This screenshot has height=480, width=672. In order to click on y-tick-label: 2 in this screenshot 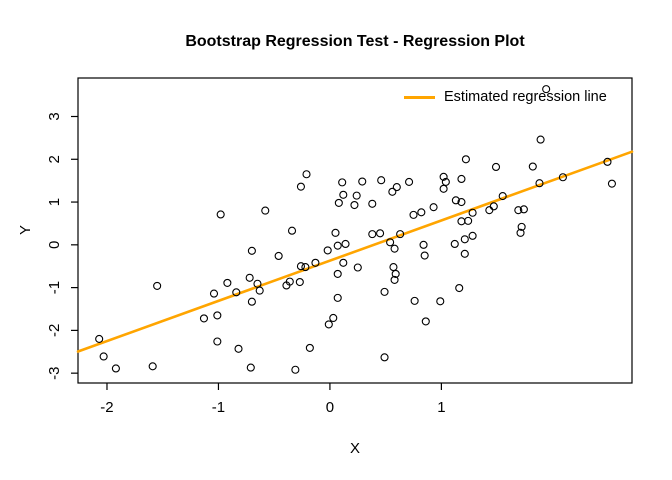, I will do `click(54, 159)`.